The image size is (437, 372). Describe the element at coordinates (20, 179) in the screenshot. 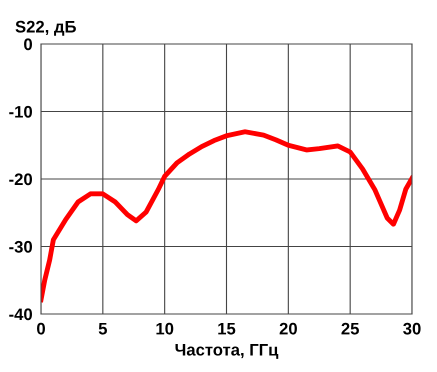

I see `y-tick-label: -20` at that location.